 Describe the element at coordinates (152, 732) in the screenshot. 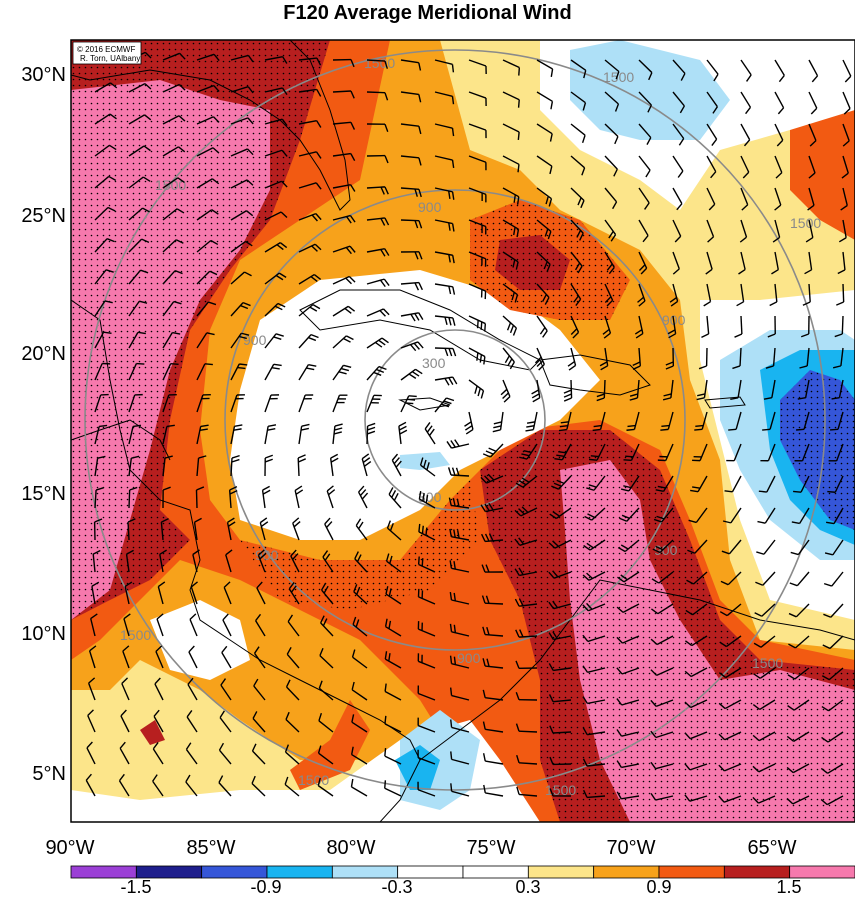

I see `shade-dark-red-sw` at that location.